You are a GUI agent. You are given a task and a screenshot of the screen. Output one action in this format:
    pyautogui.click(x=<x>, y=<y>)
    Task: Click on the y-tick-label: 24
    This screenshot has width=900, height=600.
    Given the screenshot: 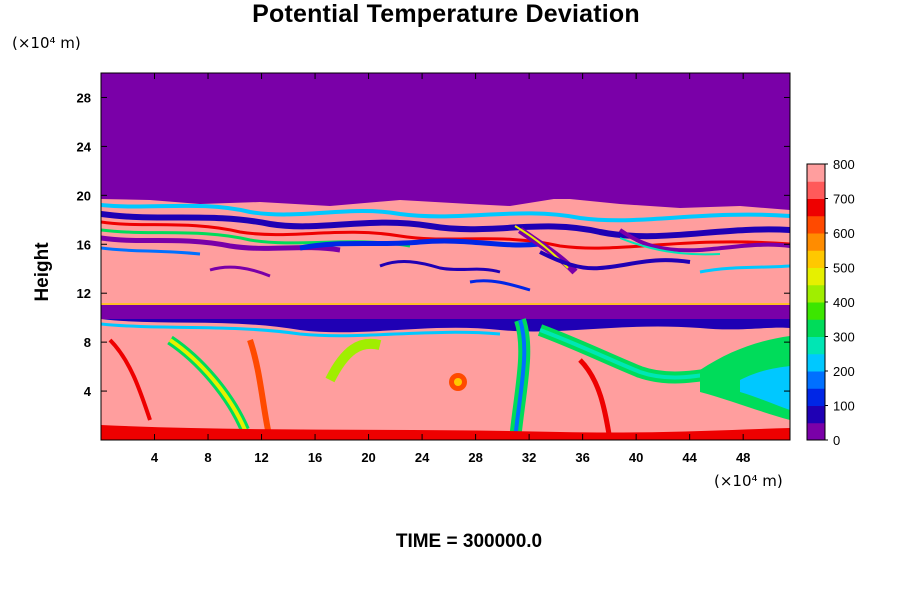 What is the action you would take?
    pyautogui.click(x=84, y=146)
    